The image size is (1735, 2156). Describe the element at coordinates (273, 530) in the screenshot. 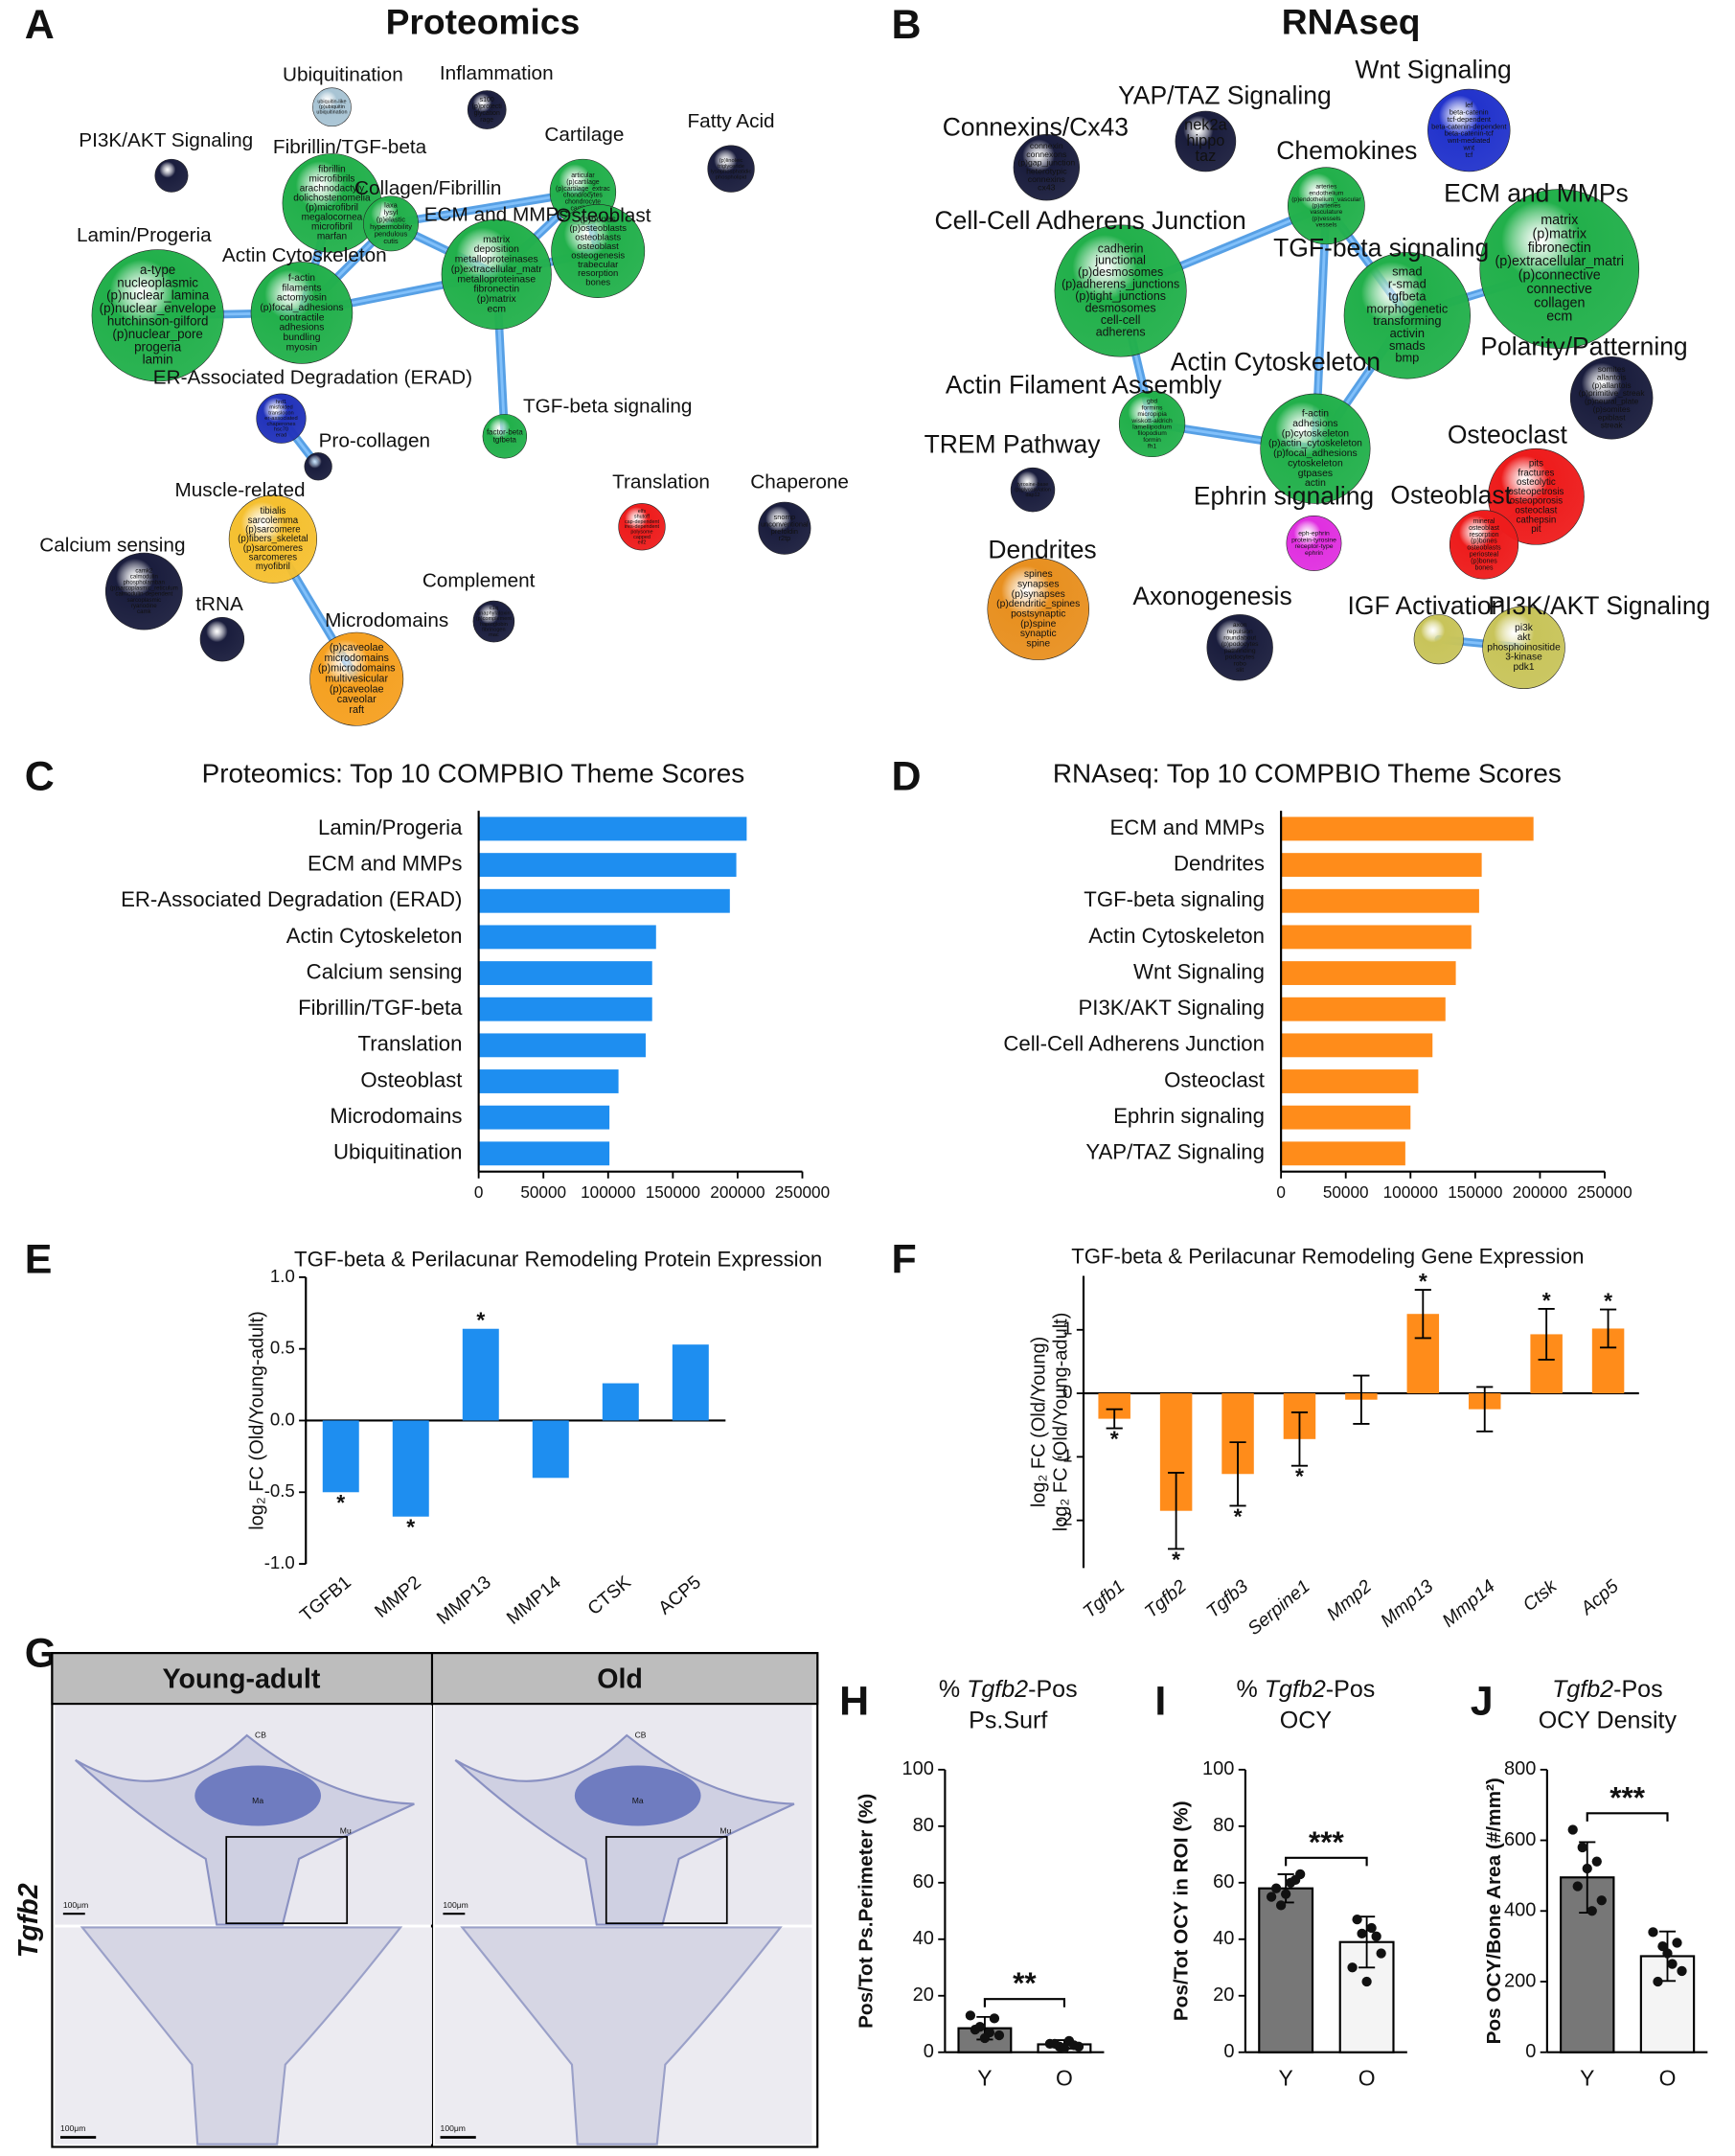

I see `node-term: (p)sarcomere` at that location.